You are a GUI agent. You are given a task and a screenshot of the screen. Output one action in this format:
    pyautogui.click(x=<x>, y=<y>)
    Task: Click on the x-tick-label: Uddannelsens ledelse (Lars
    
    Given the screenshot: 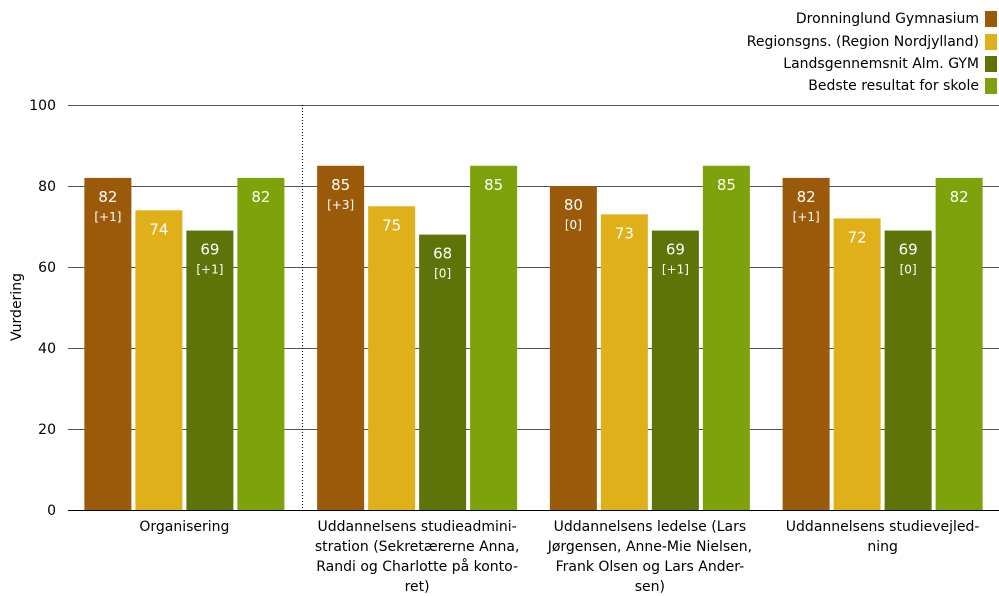 What is the action you would take?
    pyautogui.click(x=650, y=527)
    